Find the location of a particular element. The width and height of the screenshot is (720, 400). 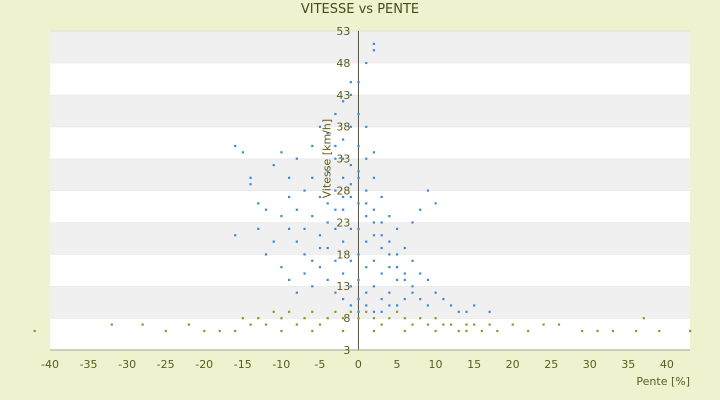

y-tick-label: 48 is located at coordinates (343, 63).